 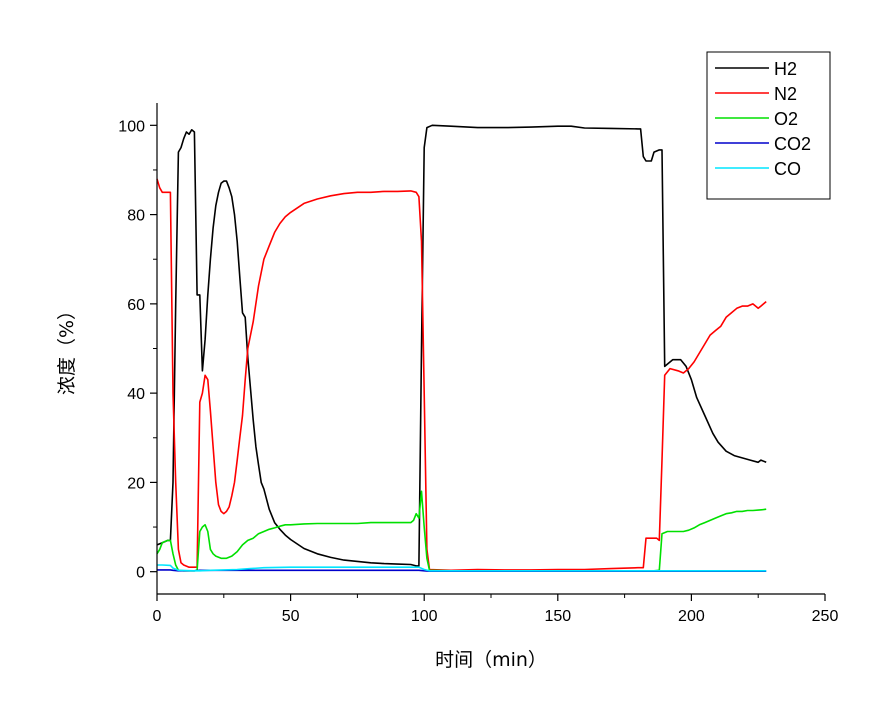 What do you see at coordinates (157, 616) in the screenshot?
I see `x-tick-label: 0` at bounding box center [157, 616].